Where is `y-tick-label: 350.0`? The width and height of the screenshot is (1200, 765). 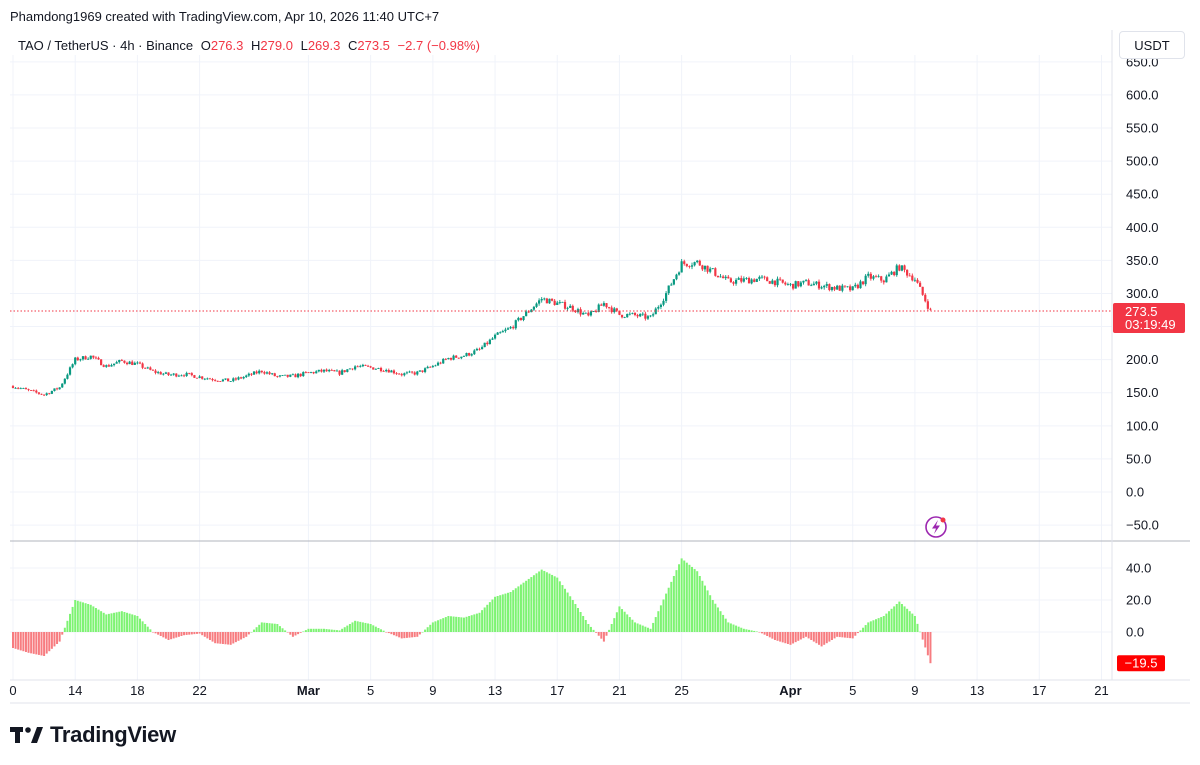
y-tick-label: 350.0 is located at coordinates (1142, 260).